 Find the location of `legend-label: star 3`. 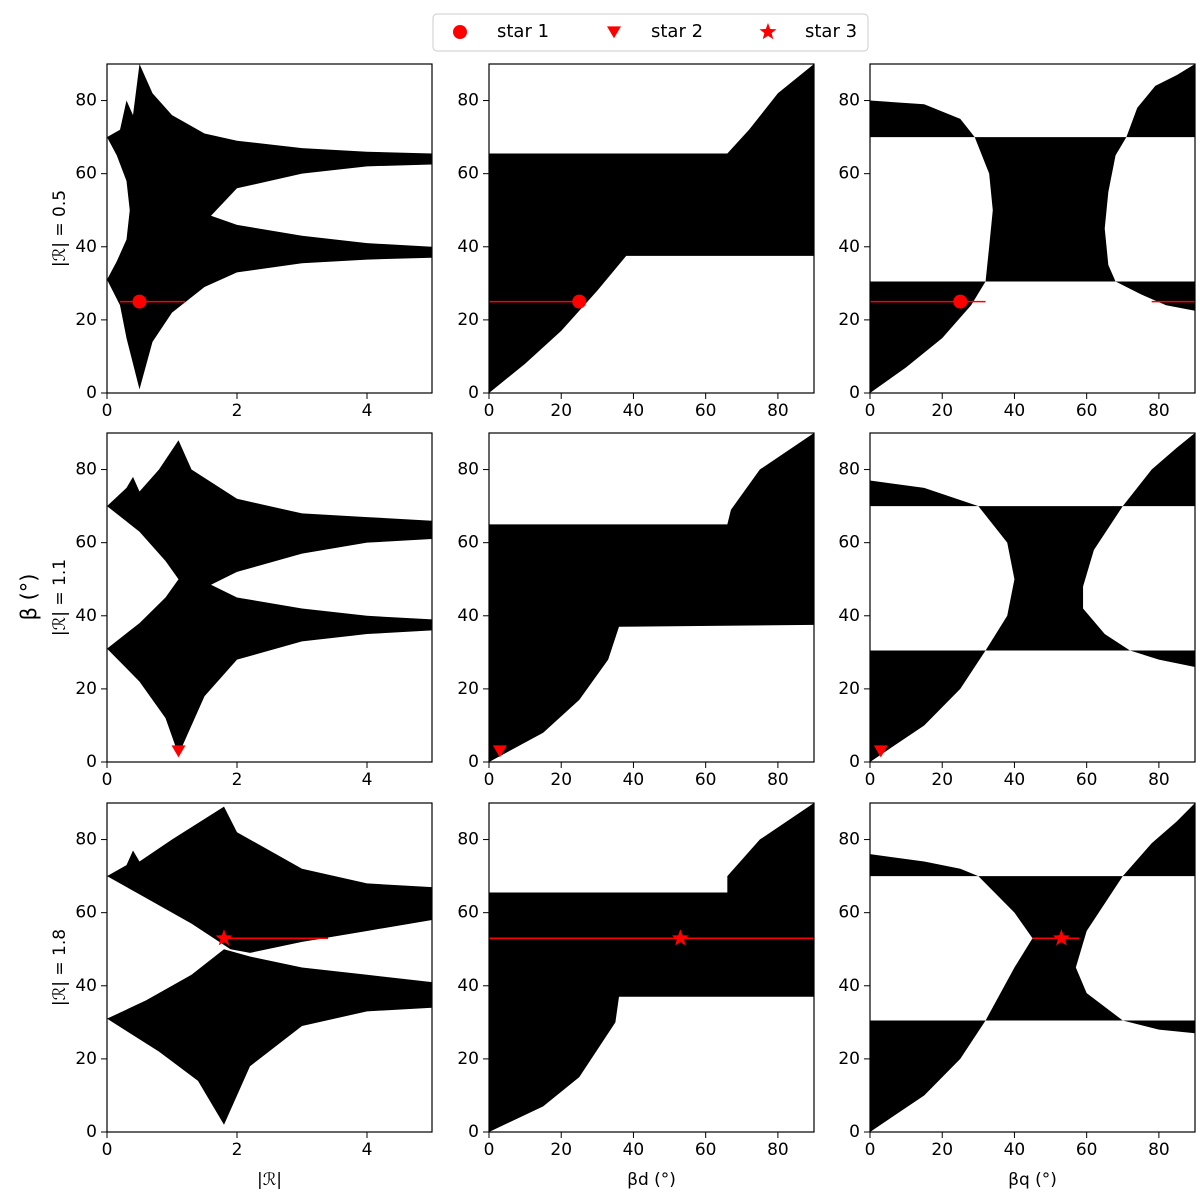

legend-label: star 3 is located at coordinates (831, 31).